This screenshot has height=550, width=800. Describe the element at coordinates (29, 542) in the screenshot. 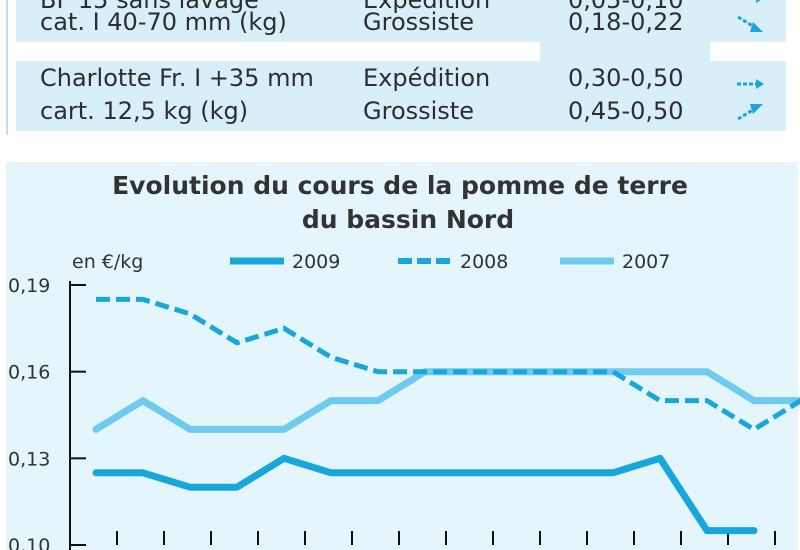

I see `y-tick-label: 0,10` at that location.